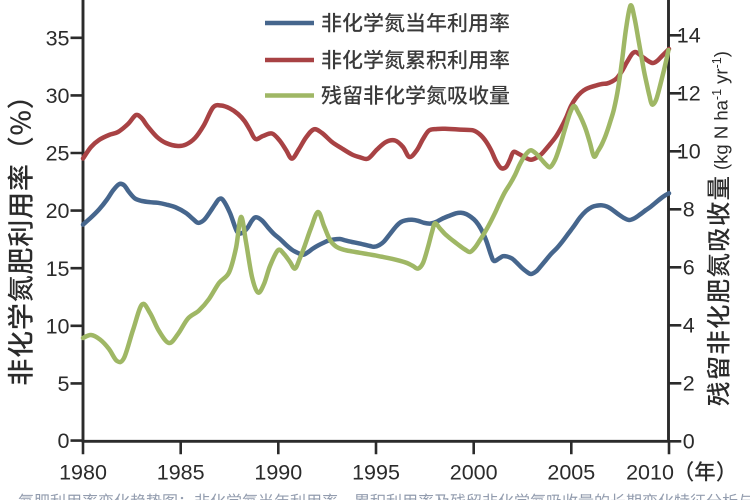 This screenshot has height=500, width=750. I want to click on svg-text: 1995, so click(376, 473).